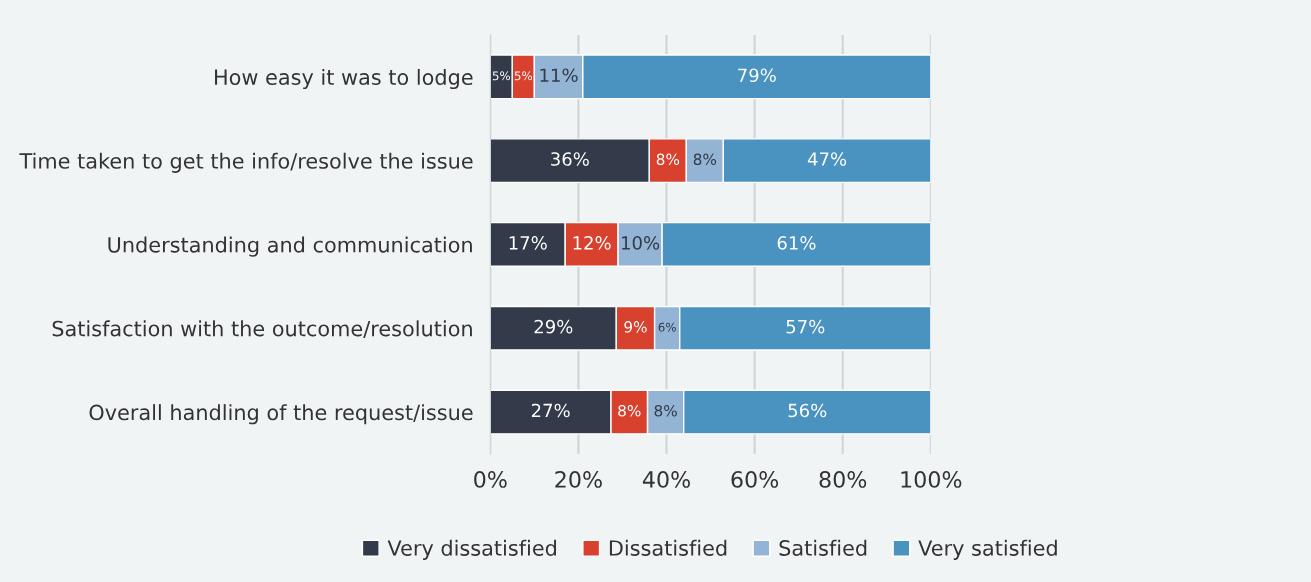 The height and width of the screenshot is (582, 1311). I want to click on y-tick-label: Overall handling of the request/issue, so click(281, 414).